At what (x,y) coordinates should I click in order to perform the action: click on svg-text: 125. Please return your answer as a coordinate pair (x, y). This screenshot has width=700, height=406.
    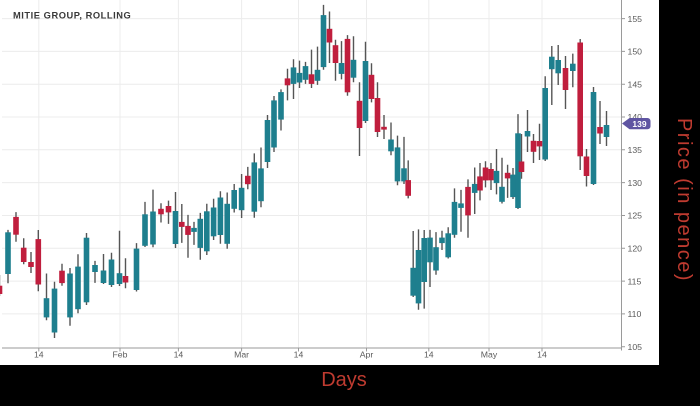
    Looking at the image, I should click on (635, 216).